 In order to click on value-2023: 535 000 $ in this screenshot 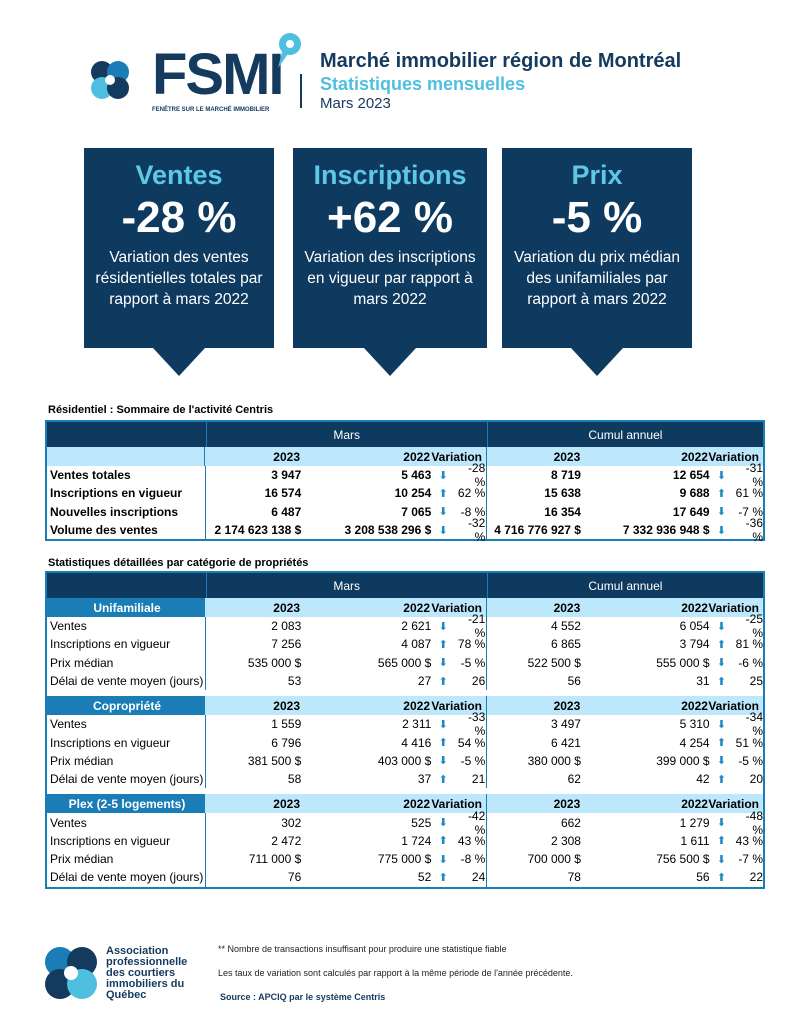, I will do `click(274, 662)`.